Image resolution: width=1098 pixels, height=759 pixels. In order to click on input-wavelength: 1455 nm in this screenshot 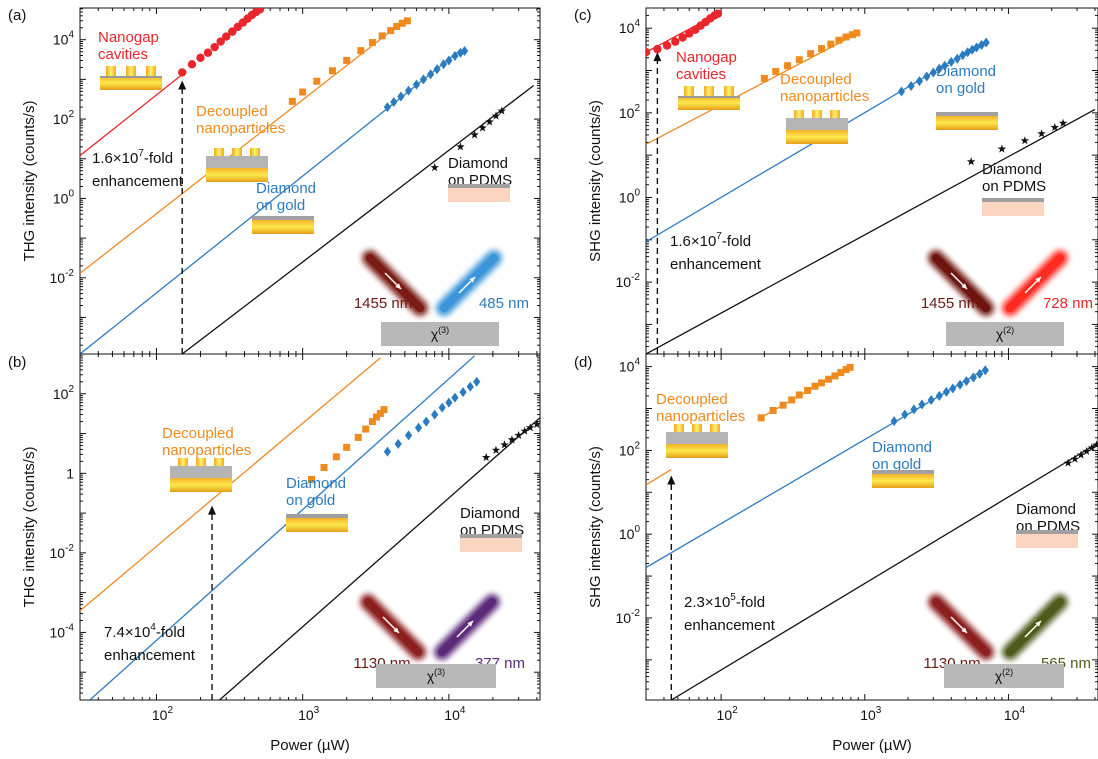, I will do `click(950, 303)`.